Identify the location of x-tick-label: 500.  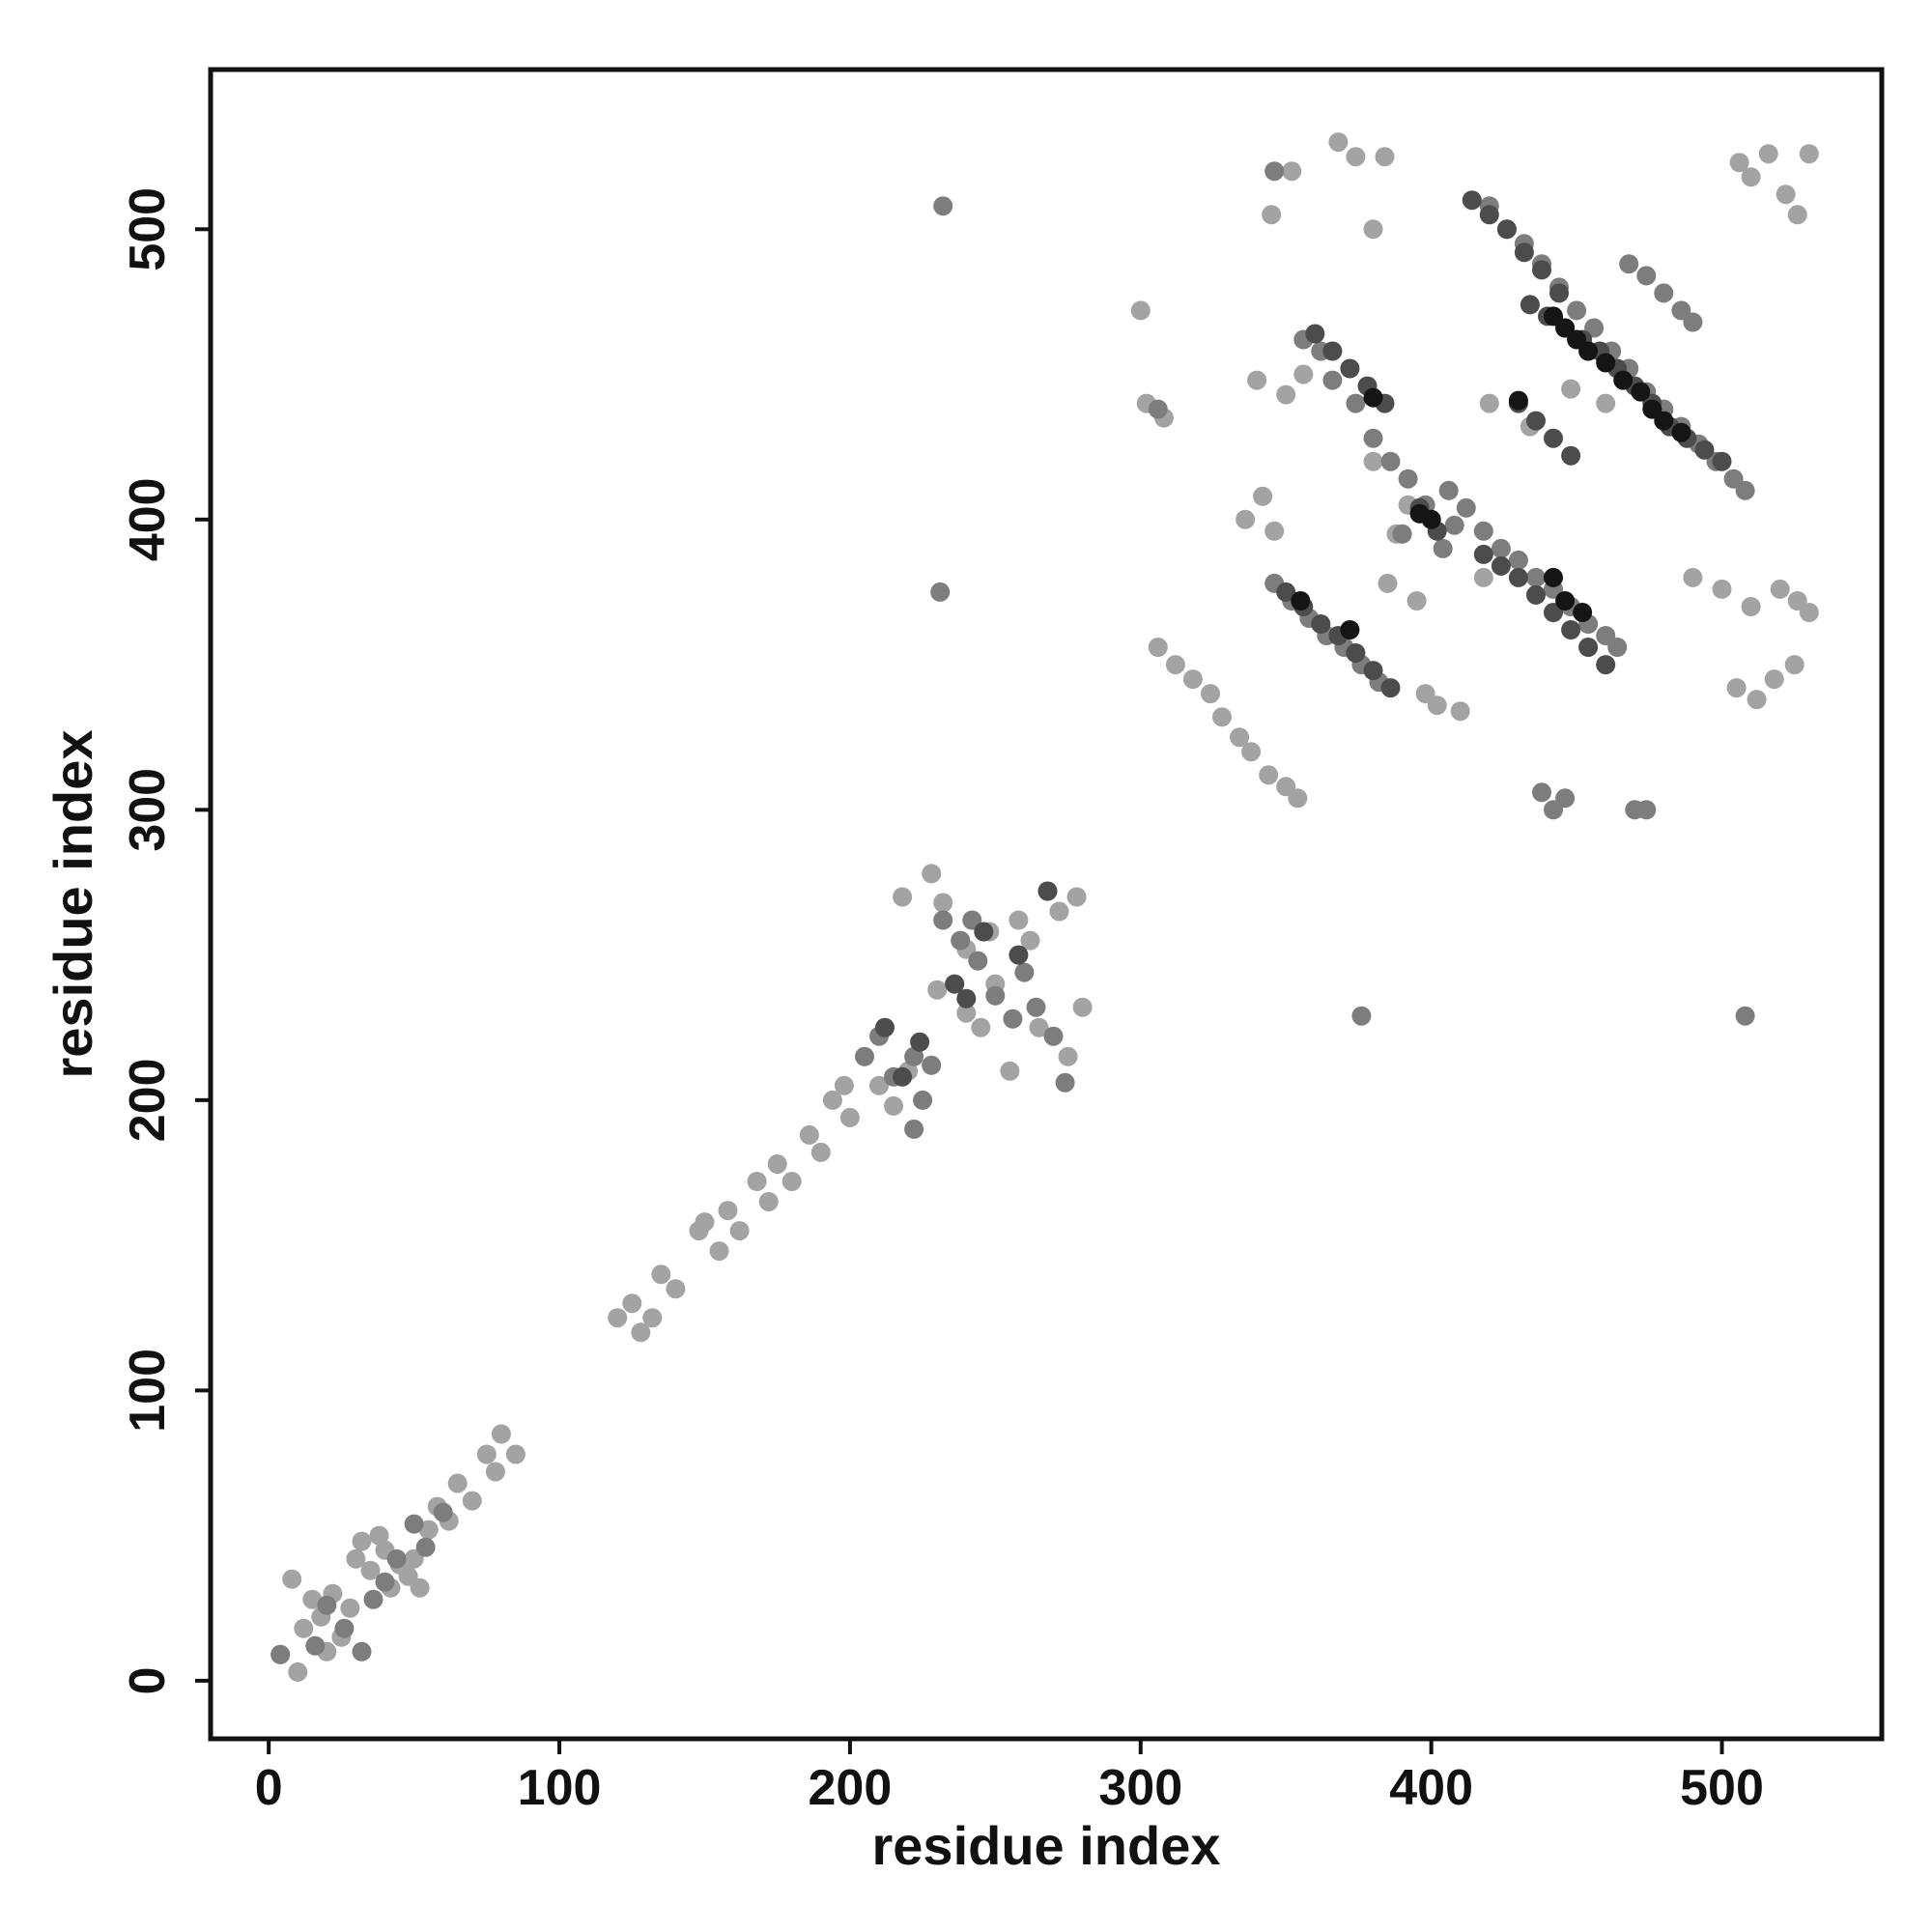
(1722, 1788).